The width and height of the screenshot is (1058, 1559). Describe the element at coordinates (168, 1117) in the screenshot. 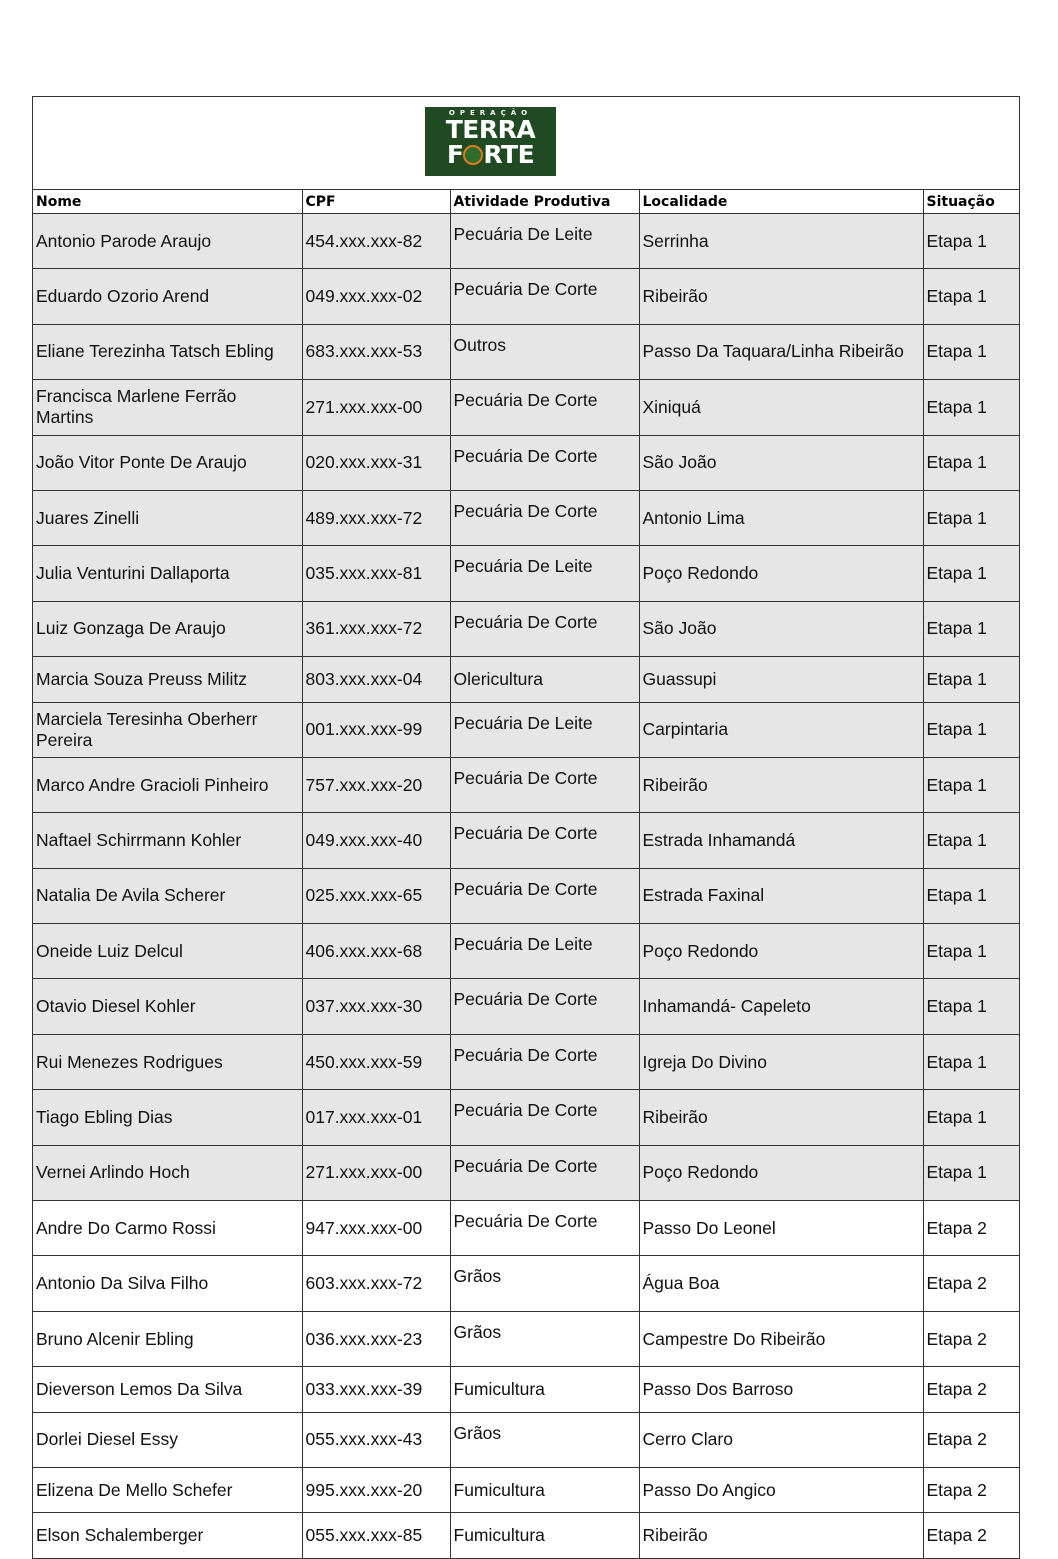

I see `cell-nome: Tiago Ebling Dias` at that location.